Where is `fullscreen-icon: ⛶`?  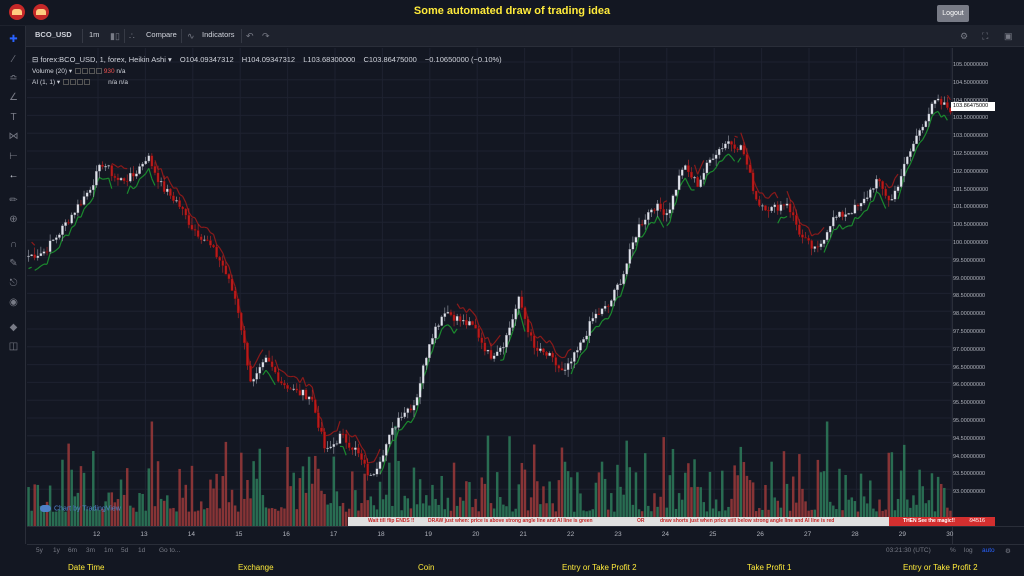 fullscreen-icon: ⛶ is located at coordinates (985, 36).